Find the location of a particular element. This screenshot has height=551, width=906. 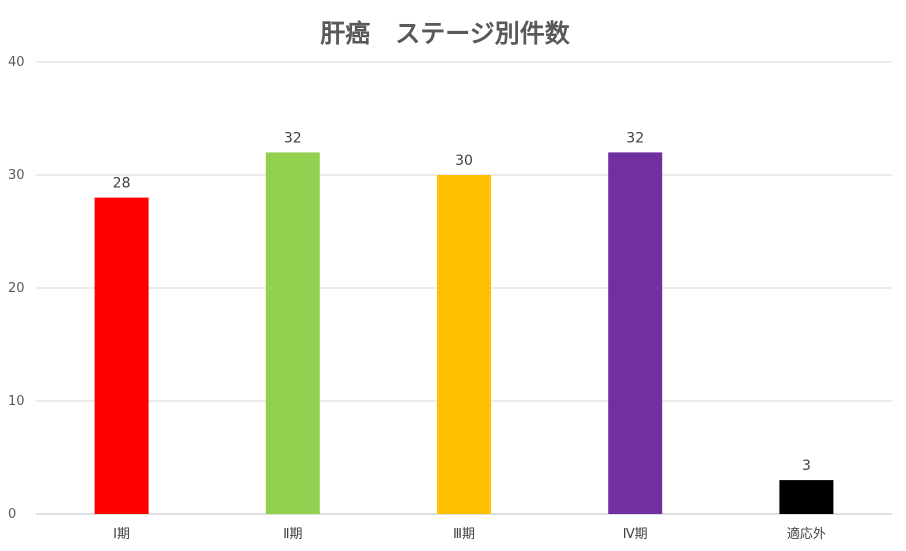

y-tick-label: 0 is located at coordinates (12, 514).